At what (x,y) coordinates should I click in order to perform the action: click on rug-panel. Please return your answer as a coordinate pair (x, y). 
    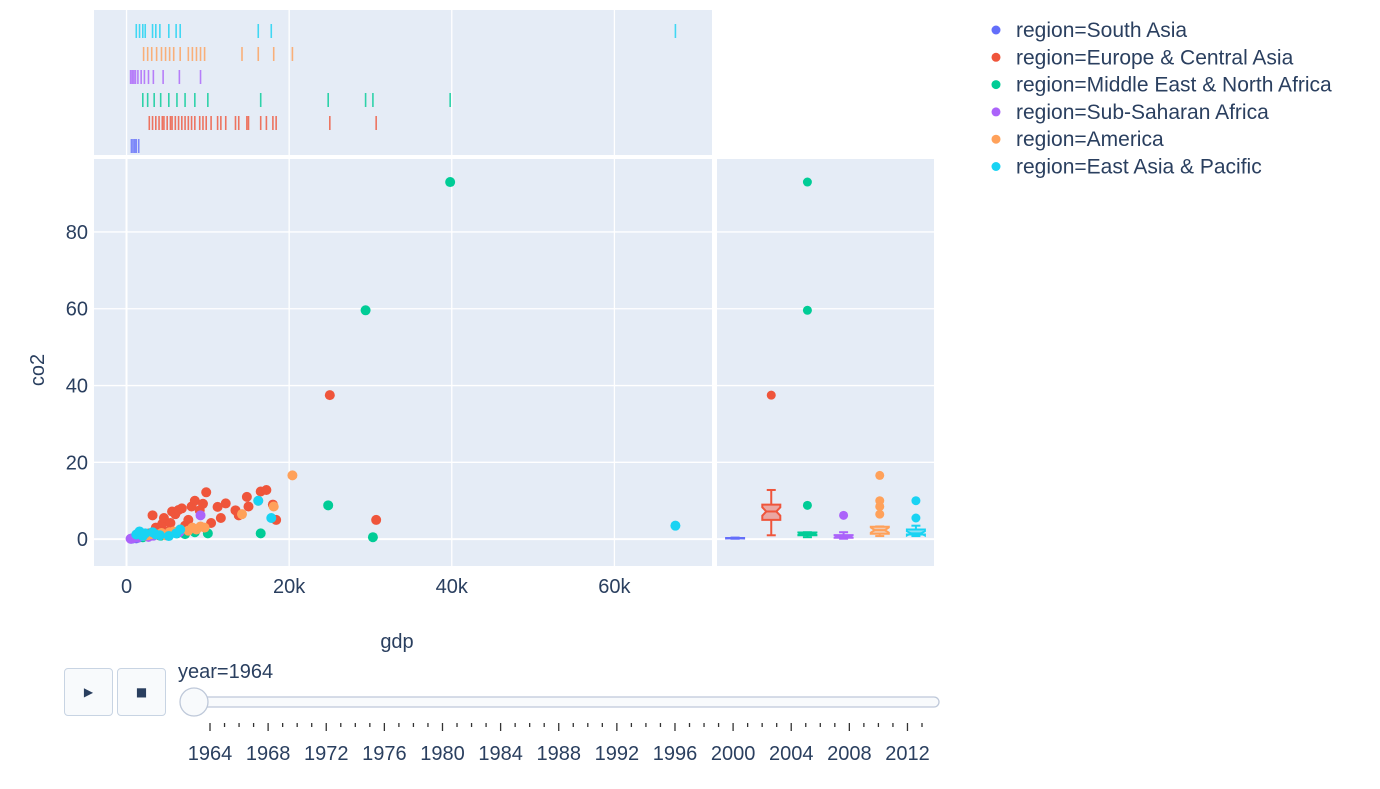
    Looking at the image, I should click on (403, 82).